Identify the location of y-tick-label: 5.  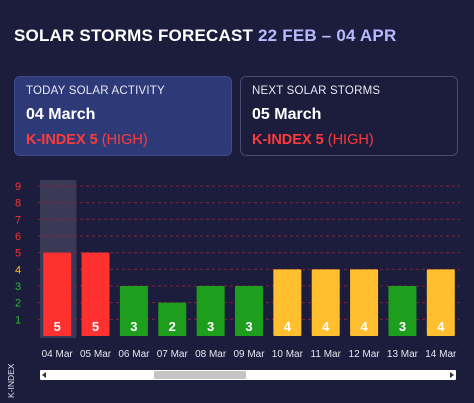
(18, 254).